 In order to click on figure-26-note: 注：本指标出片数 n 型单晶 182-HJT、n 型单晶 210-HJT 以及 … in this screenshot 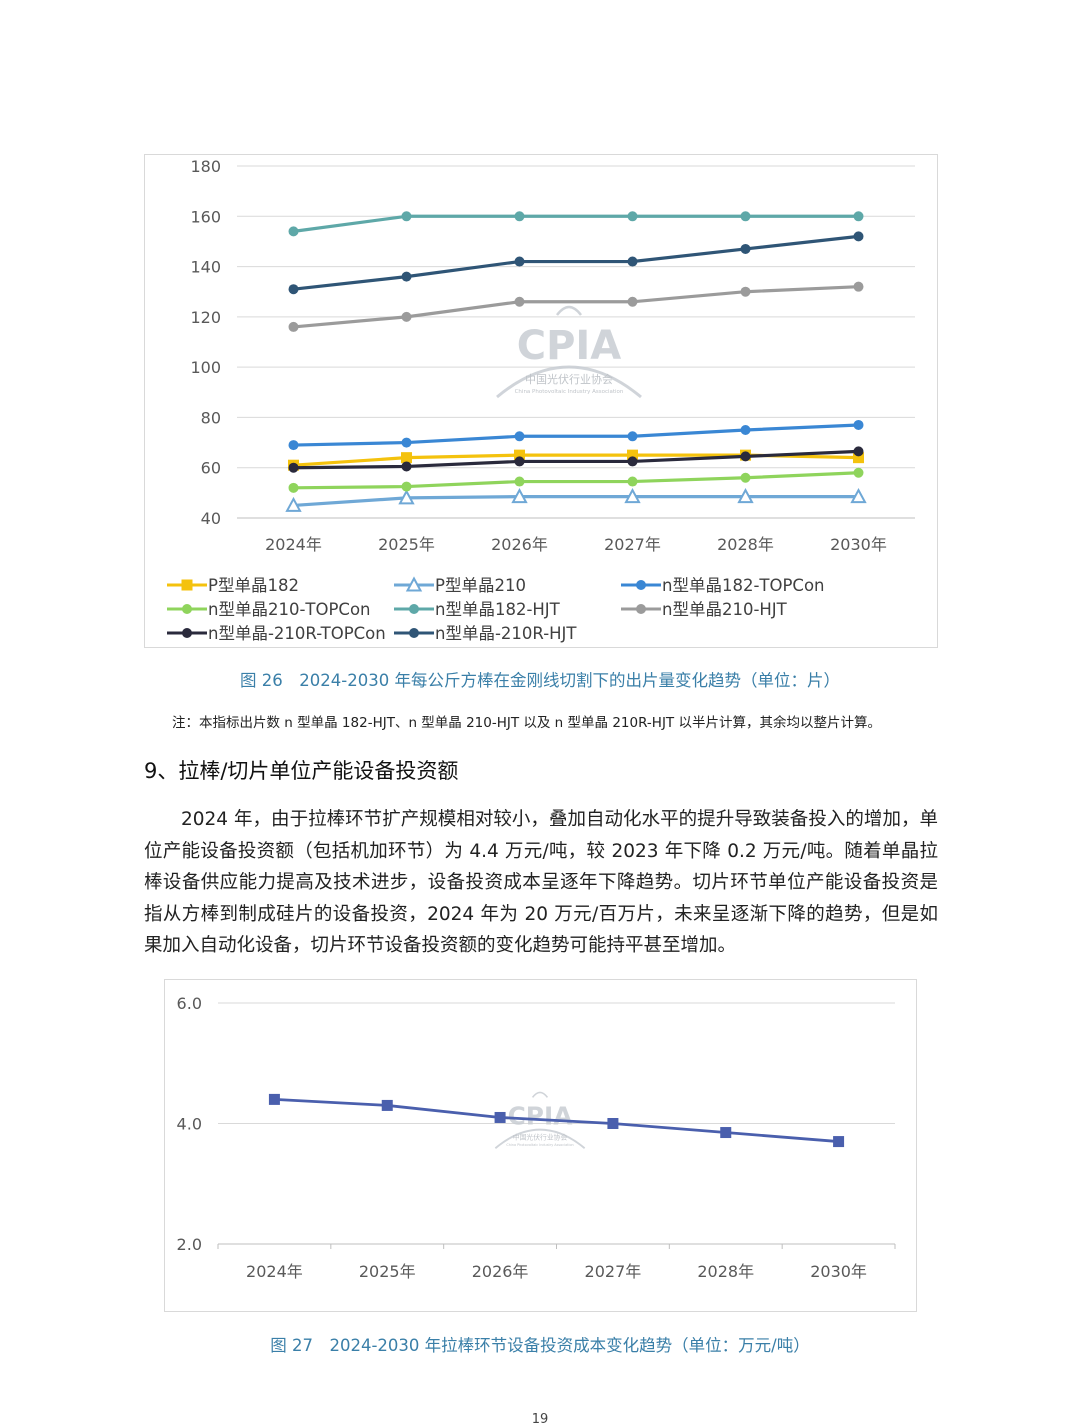, I will do `click(526, 723)`.